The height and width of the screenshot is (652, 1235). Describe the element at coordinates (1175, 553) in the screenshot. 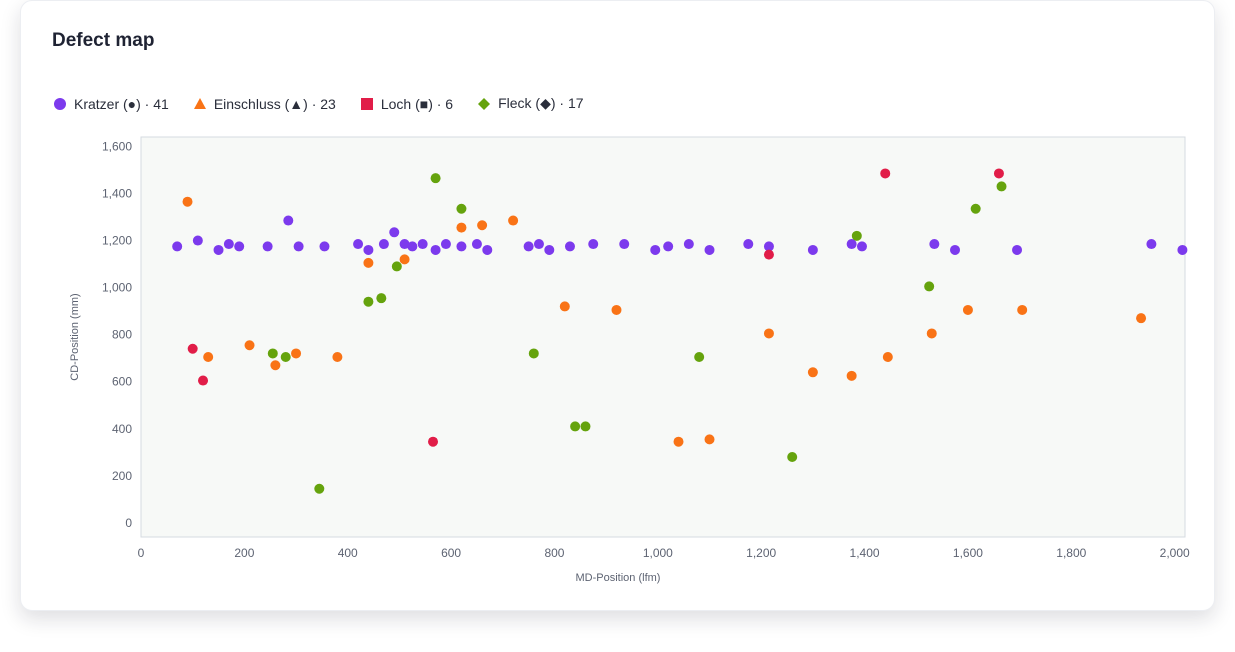

I see `x-tick-label: 2,000` at that location.